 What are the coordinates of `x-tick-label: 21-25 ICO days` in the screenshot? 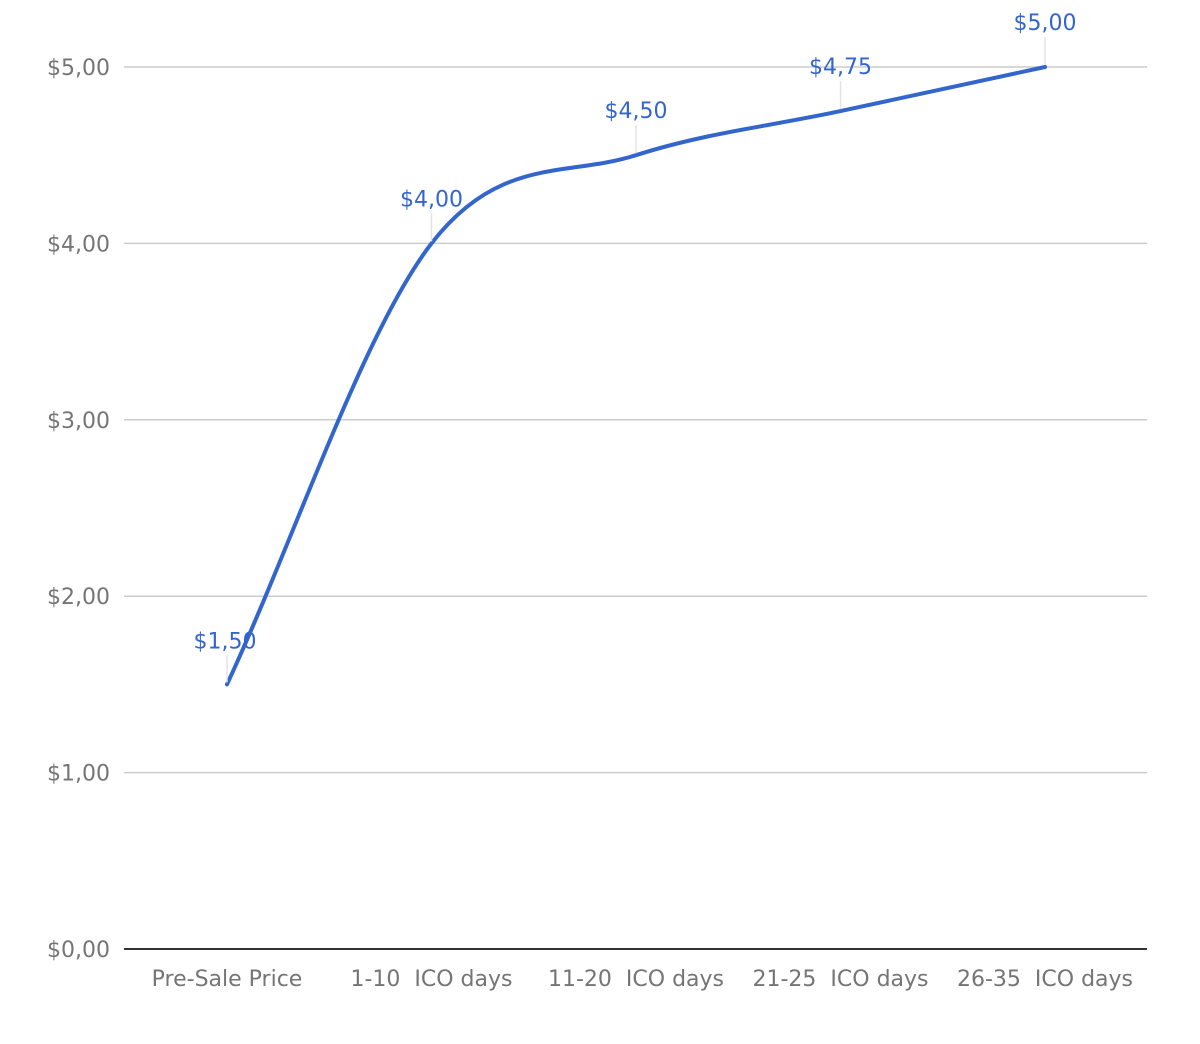 It's located at (841, 979).